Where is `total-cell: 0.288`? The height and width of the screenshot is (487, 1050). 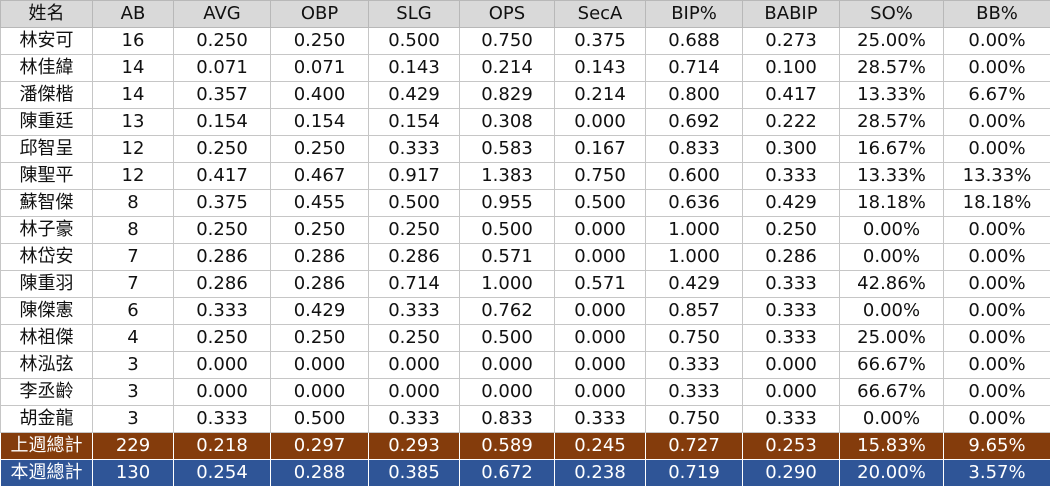 total-cell: 0.288 is located at coordinates (319, 473).